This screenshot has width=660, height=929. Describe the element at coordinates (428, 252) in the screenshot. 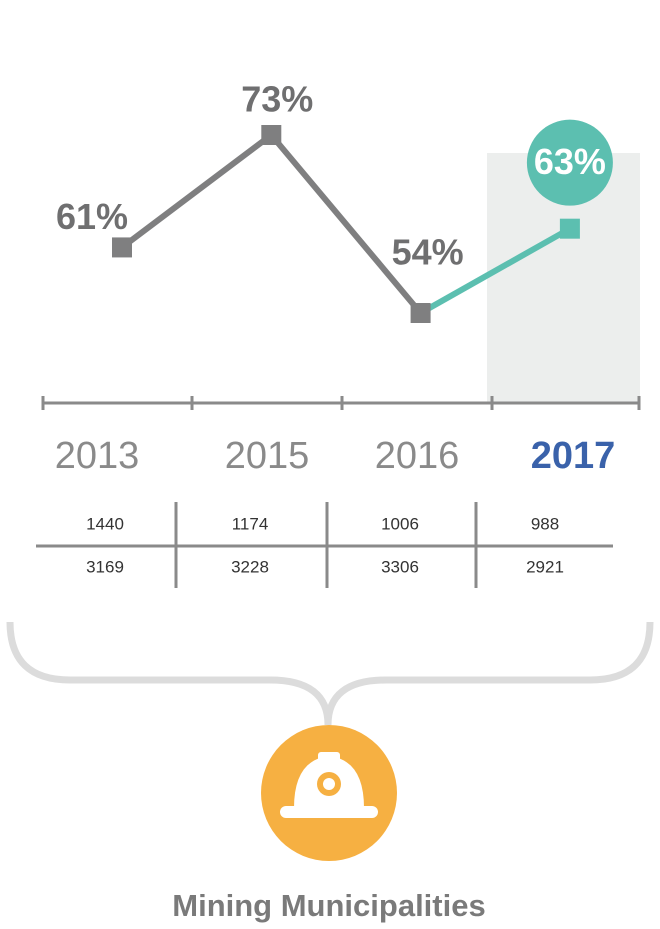

I see `value-label: 54%` at that location.